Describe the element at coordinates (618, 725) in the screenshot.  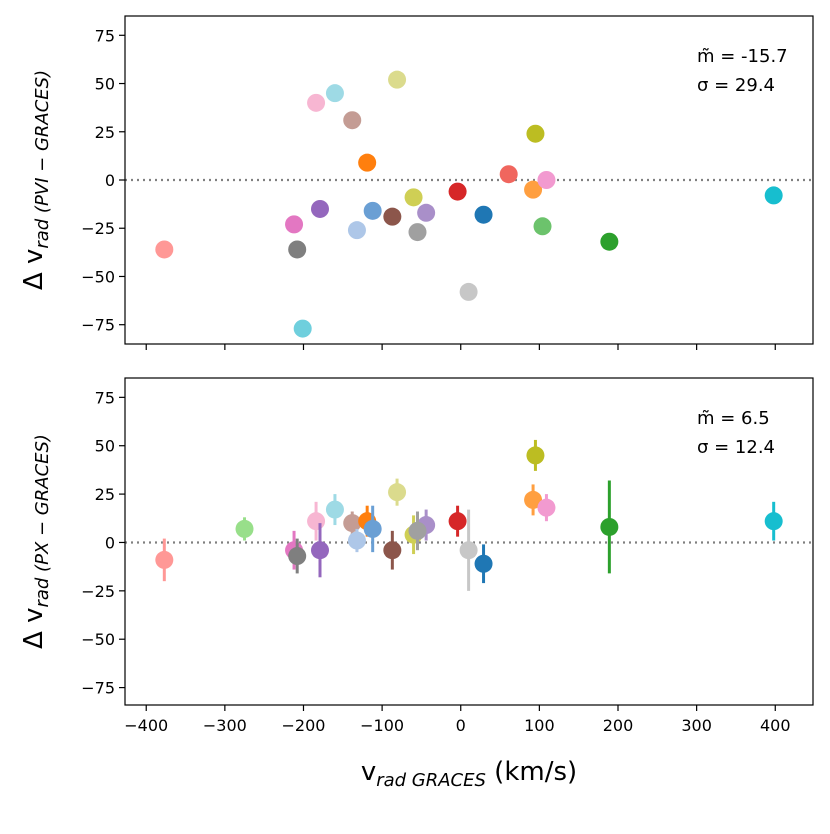
I see `x-tick-label: 200` at that location.